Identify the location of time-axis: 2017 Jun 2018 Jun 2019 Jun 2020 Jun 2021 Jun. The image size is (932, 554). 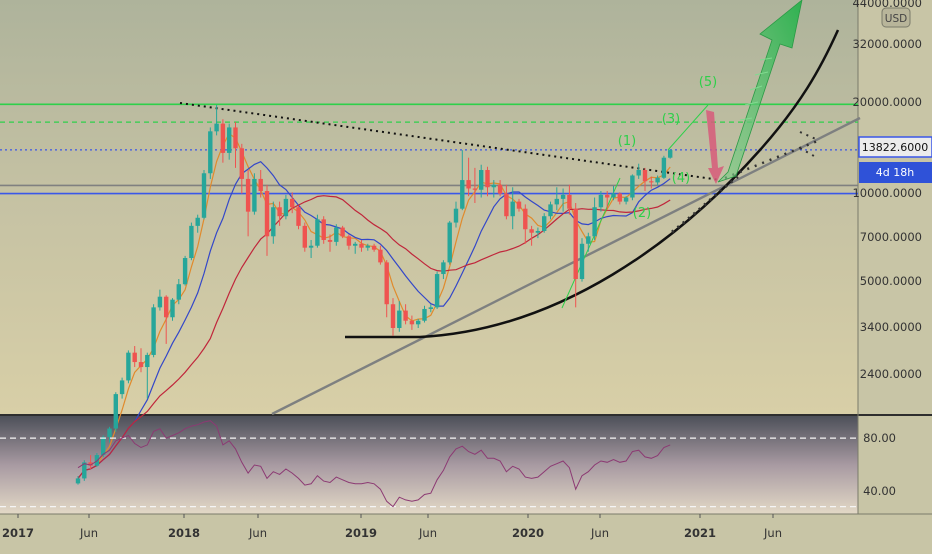
(392, 527).